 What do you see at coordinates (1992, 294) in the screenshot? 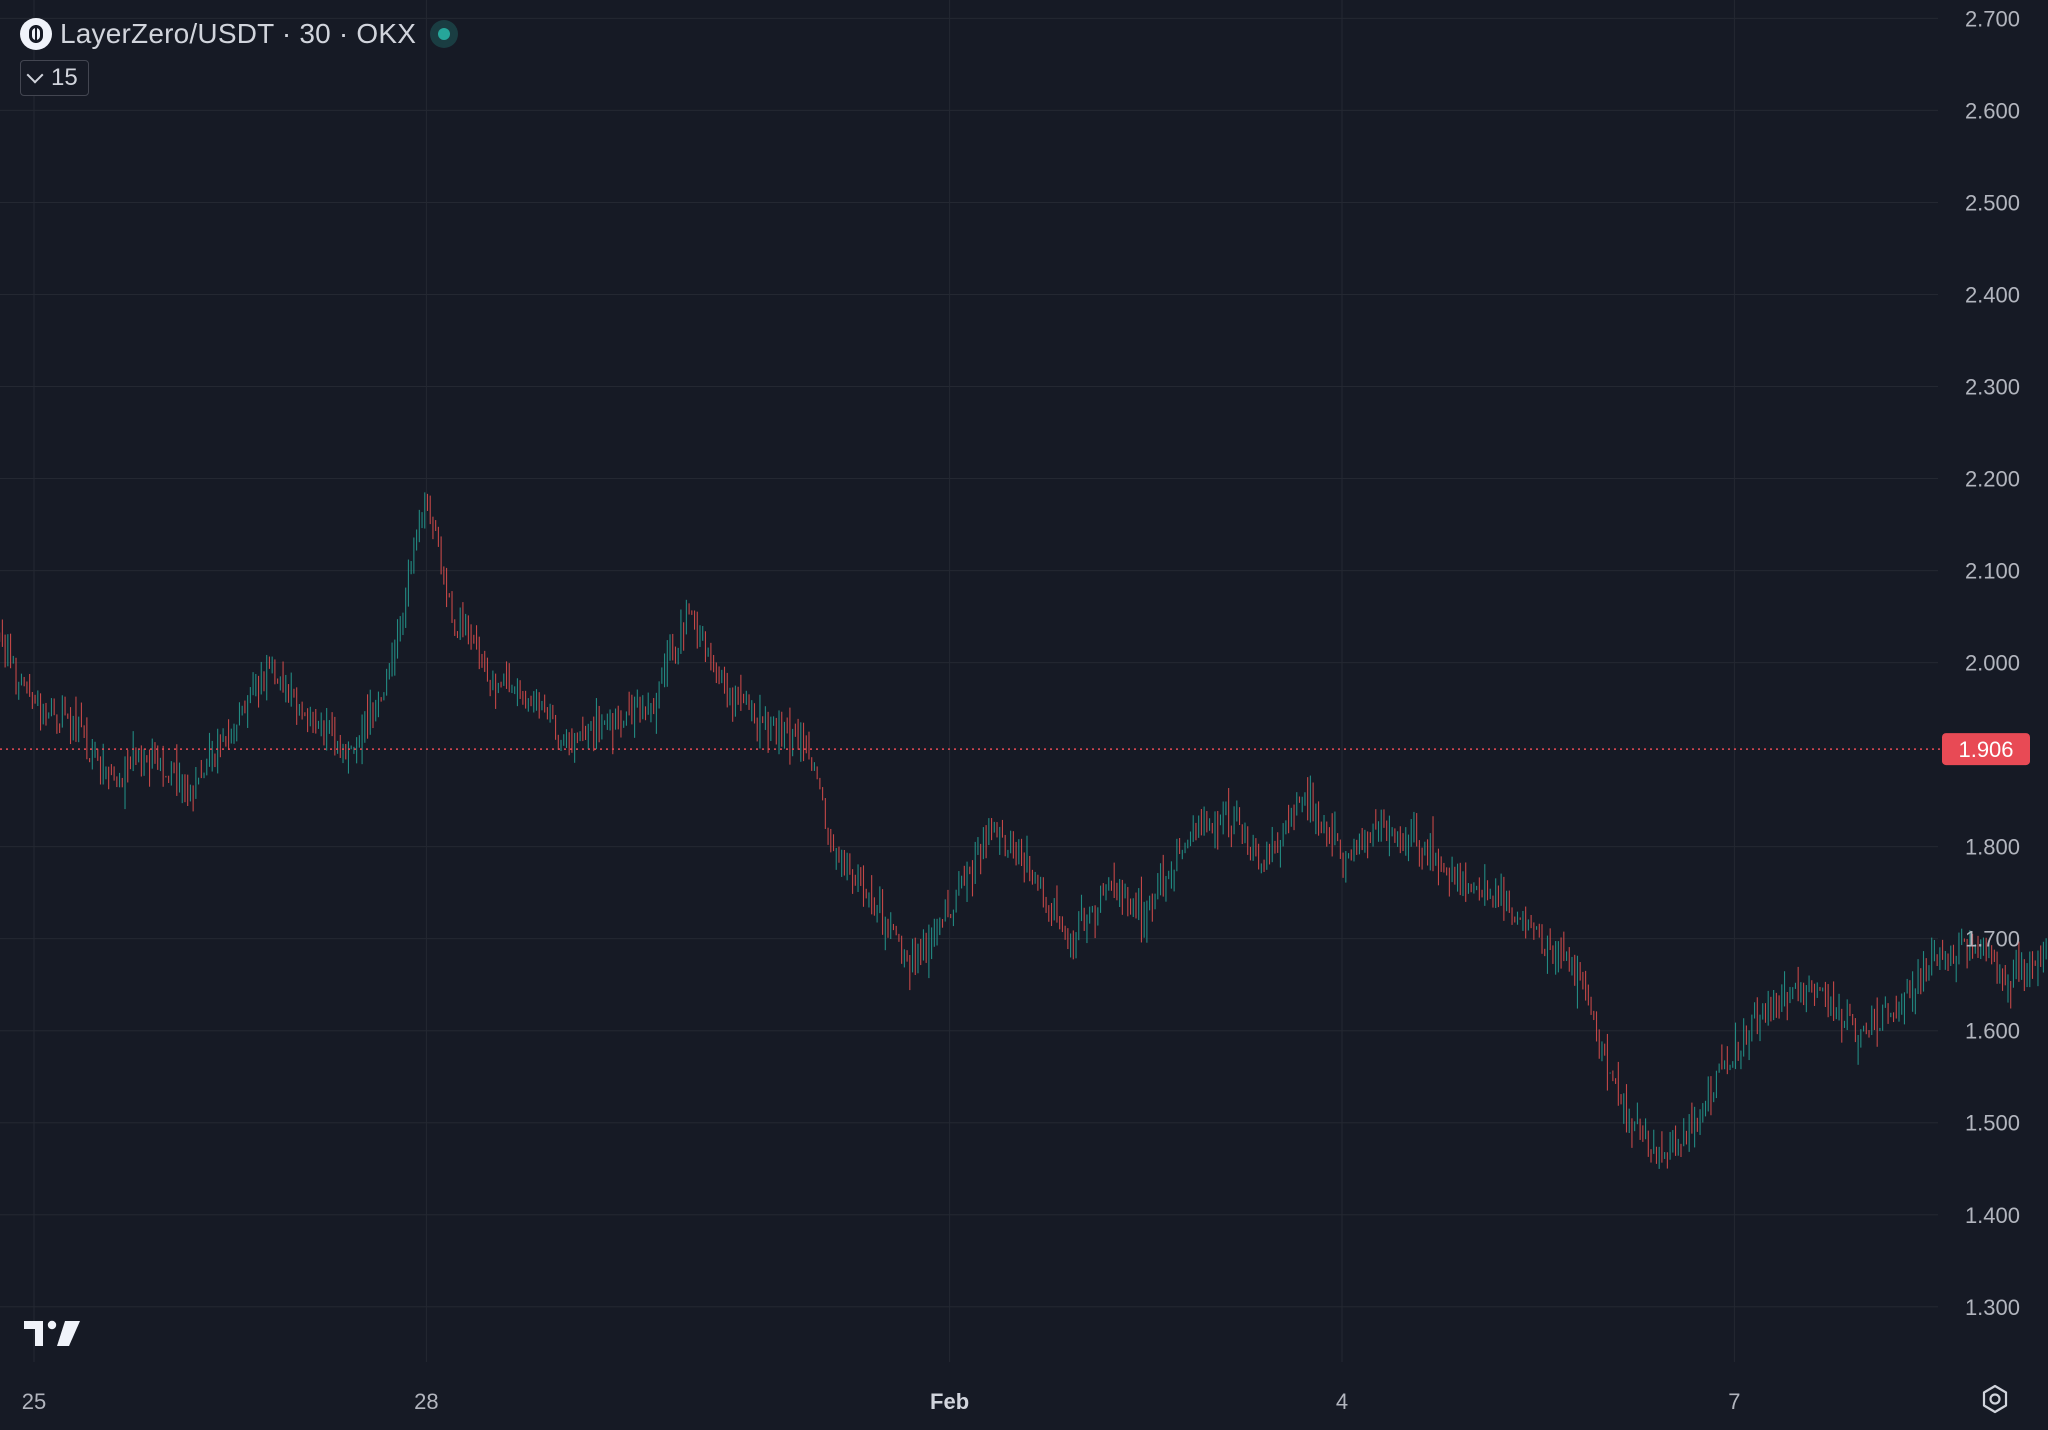
I see `price-tick-label: 2.400` at bounding box center [1992, 294].